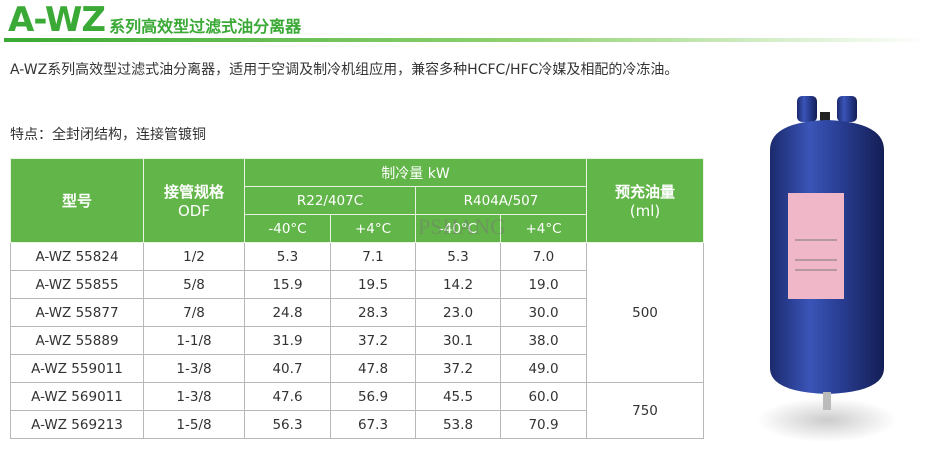 The height and width of the screenshot is (452, 933). I want to click on header-cell: 制冷量 kW, so click(415, 172).